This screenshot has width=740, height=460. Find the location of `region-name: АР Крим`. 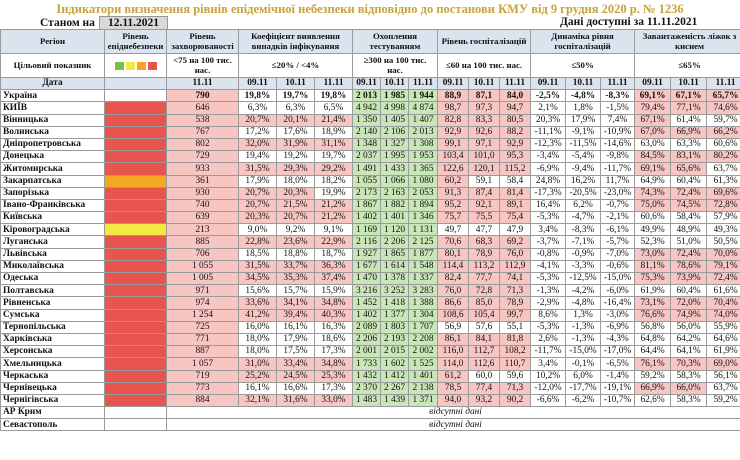

region-name: АР Крим is located at coordinates (52, 413).